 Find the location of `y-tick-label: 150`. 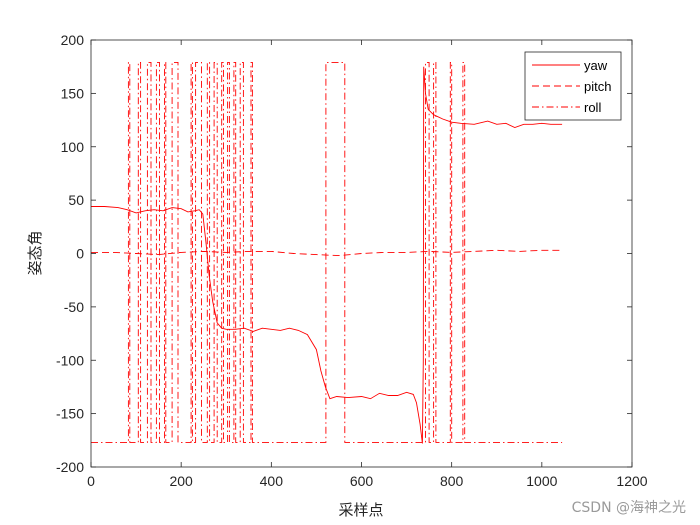

y-tick-label: 150 is located at coordinates (73, 93).